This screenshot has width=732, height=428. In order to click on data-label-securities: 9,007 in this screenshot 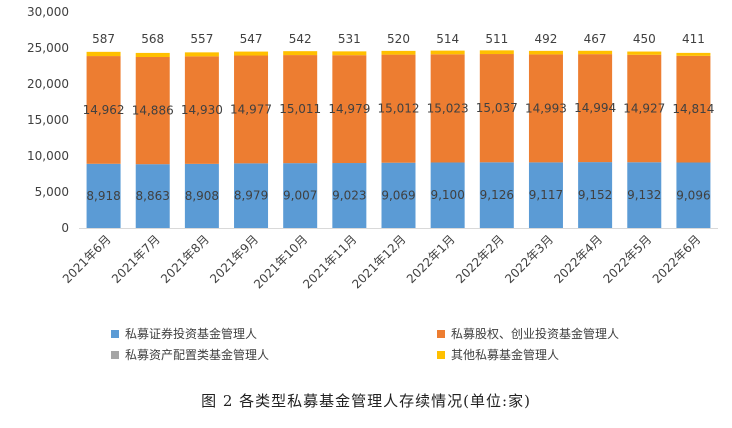, I will do `click(300, 196)`.